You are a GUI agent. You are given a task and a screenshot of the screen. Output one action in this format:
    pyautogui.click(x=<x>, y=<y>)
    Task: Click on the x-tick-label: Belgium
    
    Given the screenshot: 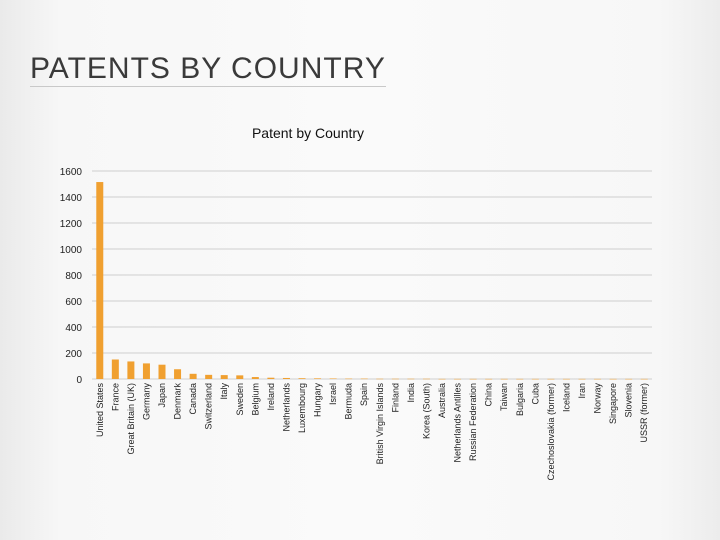 What is the action you would take?
    pyautogui.click(x=255, y=399)
    